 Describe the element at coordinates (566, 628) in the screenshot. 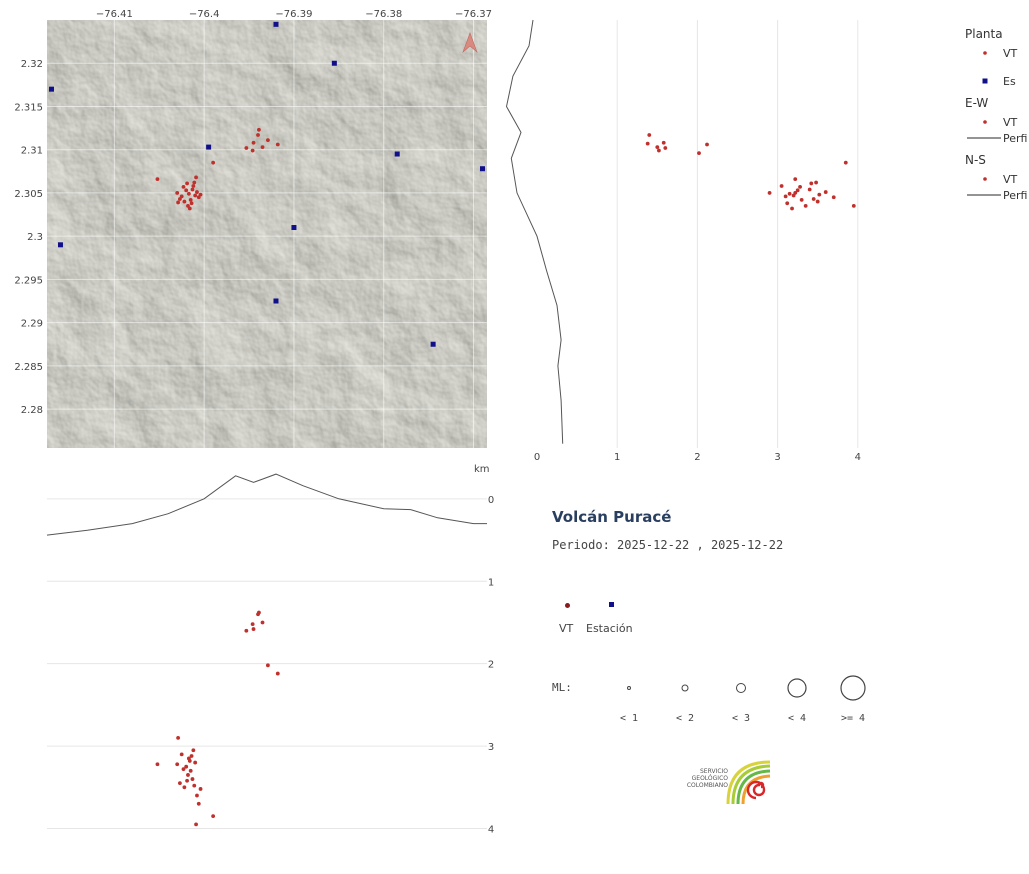

I see `vt-key-label: VT` at that location.